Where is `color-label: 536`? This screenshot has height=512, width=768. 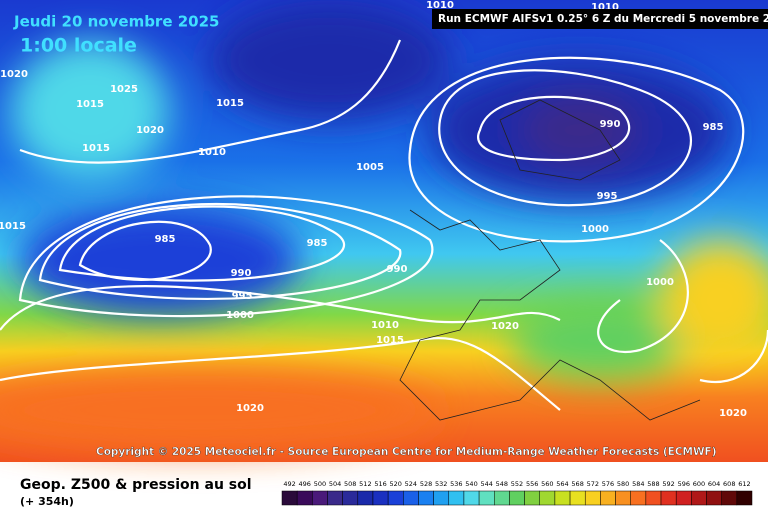
color-label: 536 is located at coordinates (456, 484).